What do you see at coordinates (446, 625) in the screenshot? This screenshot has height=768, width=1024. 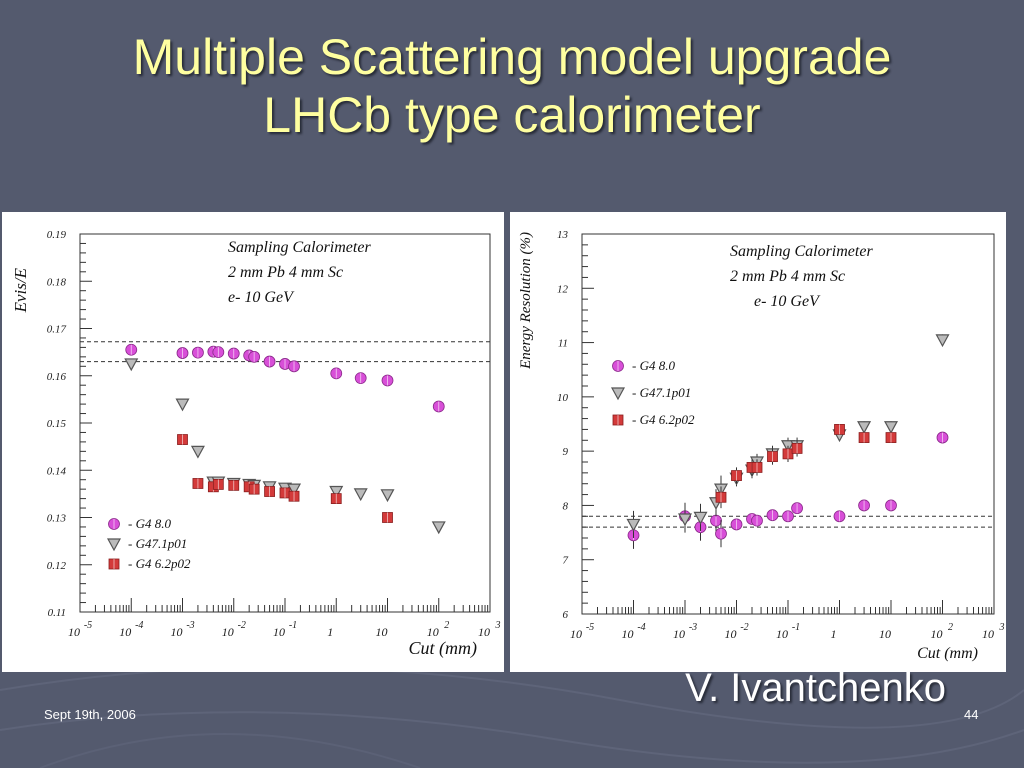 I see `chart0-x-tick-exponent: 2` at bounding box center [446, 625].